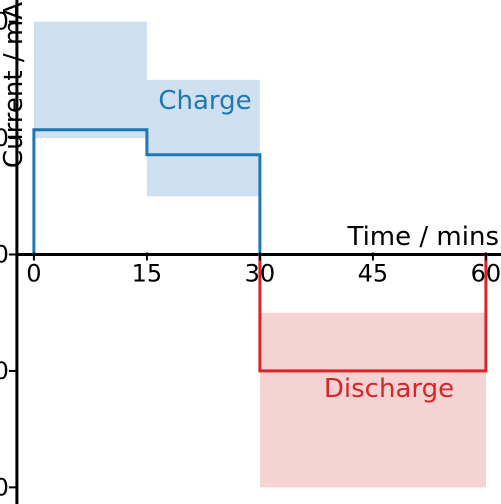 This screenshot has height=504, width=501. Describe the element at coordinates (4, 138) in the screenshot. I see `y-tick-label: 70` at that location.